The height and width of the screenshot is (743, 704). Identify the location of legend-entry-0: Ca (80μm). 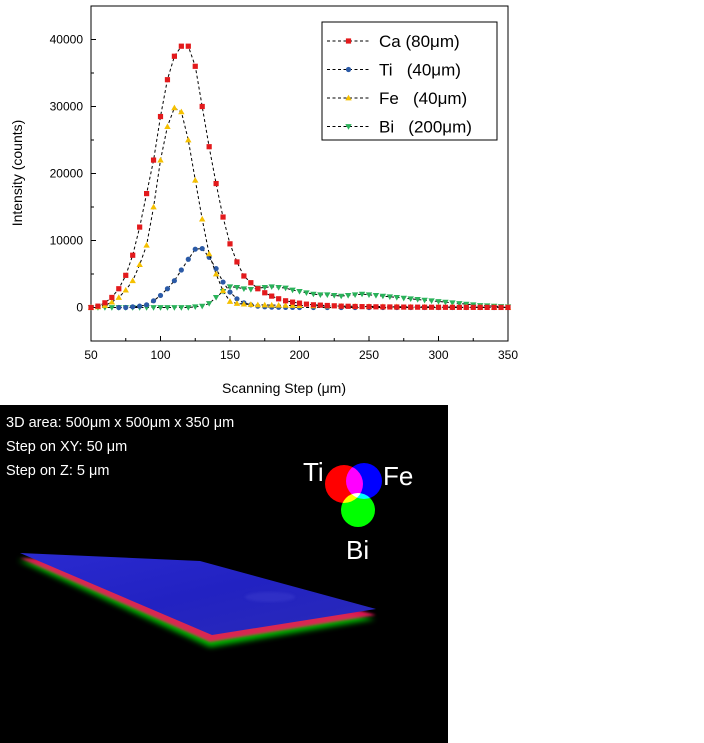
(393, 41).